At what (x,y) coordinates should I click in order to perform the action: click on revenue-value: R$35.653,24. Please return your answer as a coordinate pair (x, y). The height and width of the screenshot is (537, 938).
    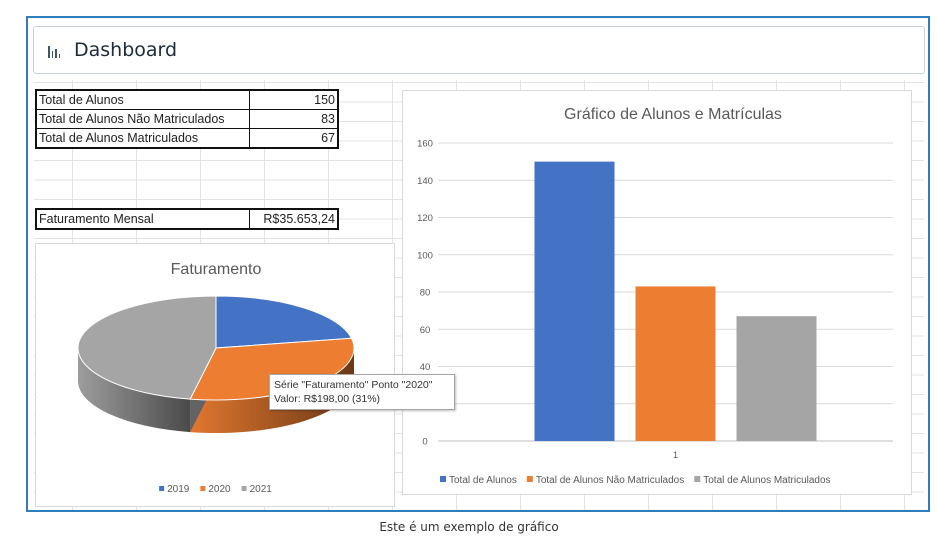
    Looking at the image, I should click on (294, 219).